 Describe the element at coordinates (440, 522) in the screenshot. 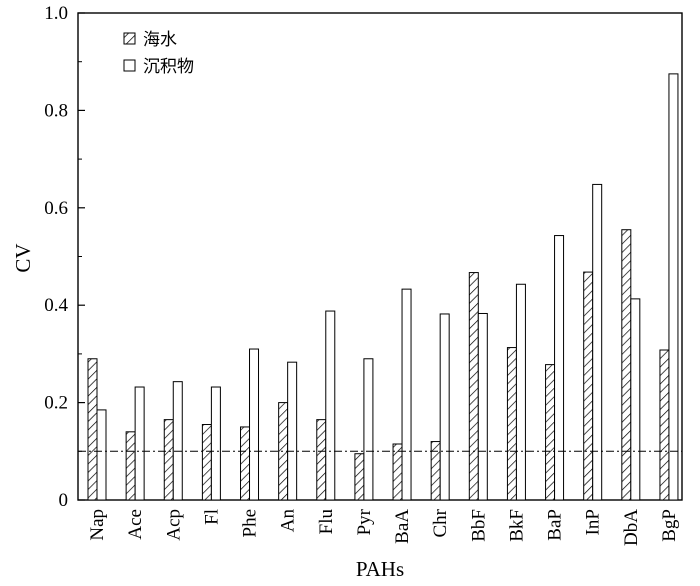

I see `x-tick-label-chr: Chr` at that location.